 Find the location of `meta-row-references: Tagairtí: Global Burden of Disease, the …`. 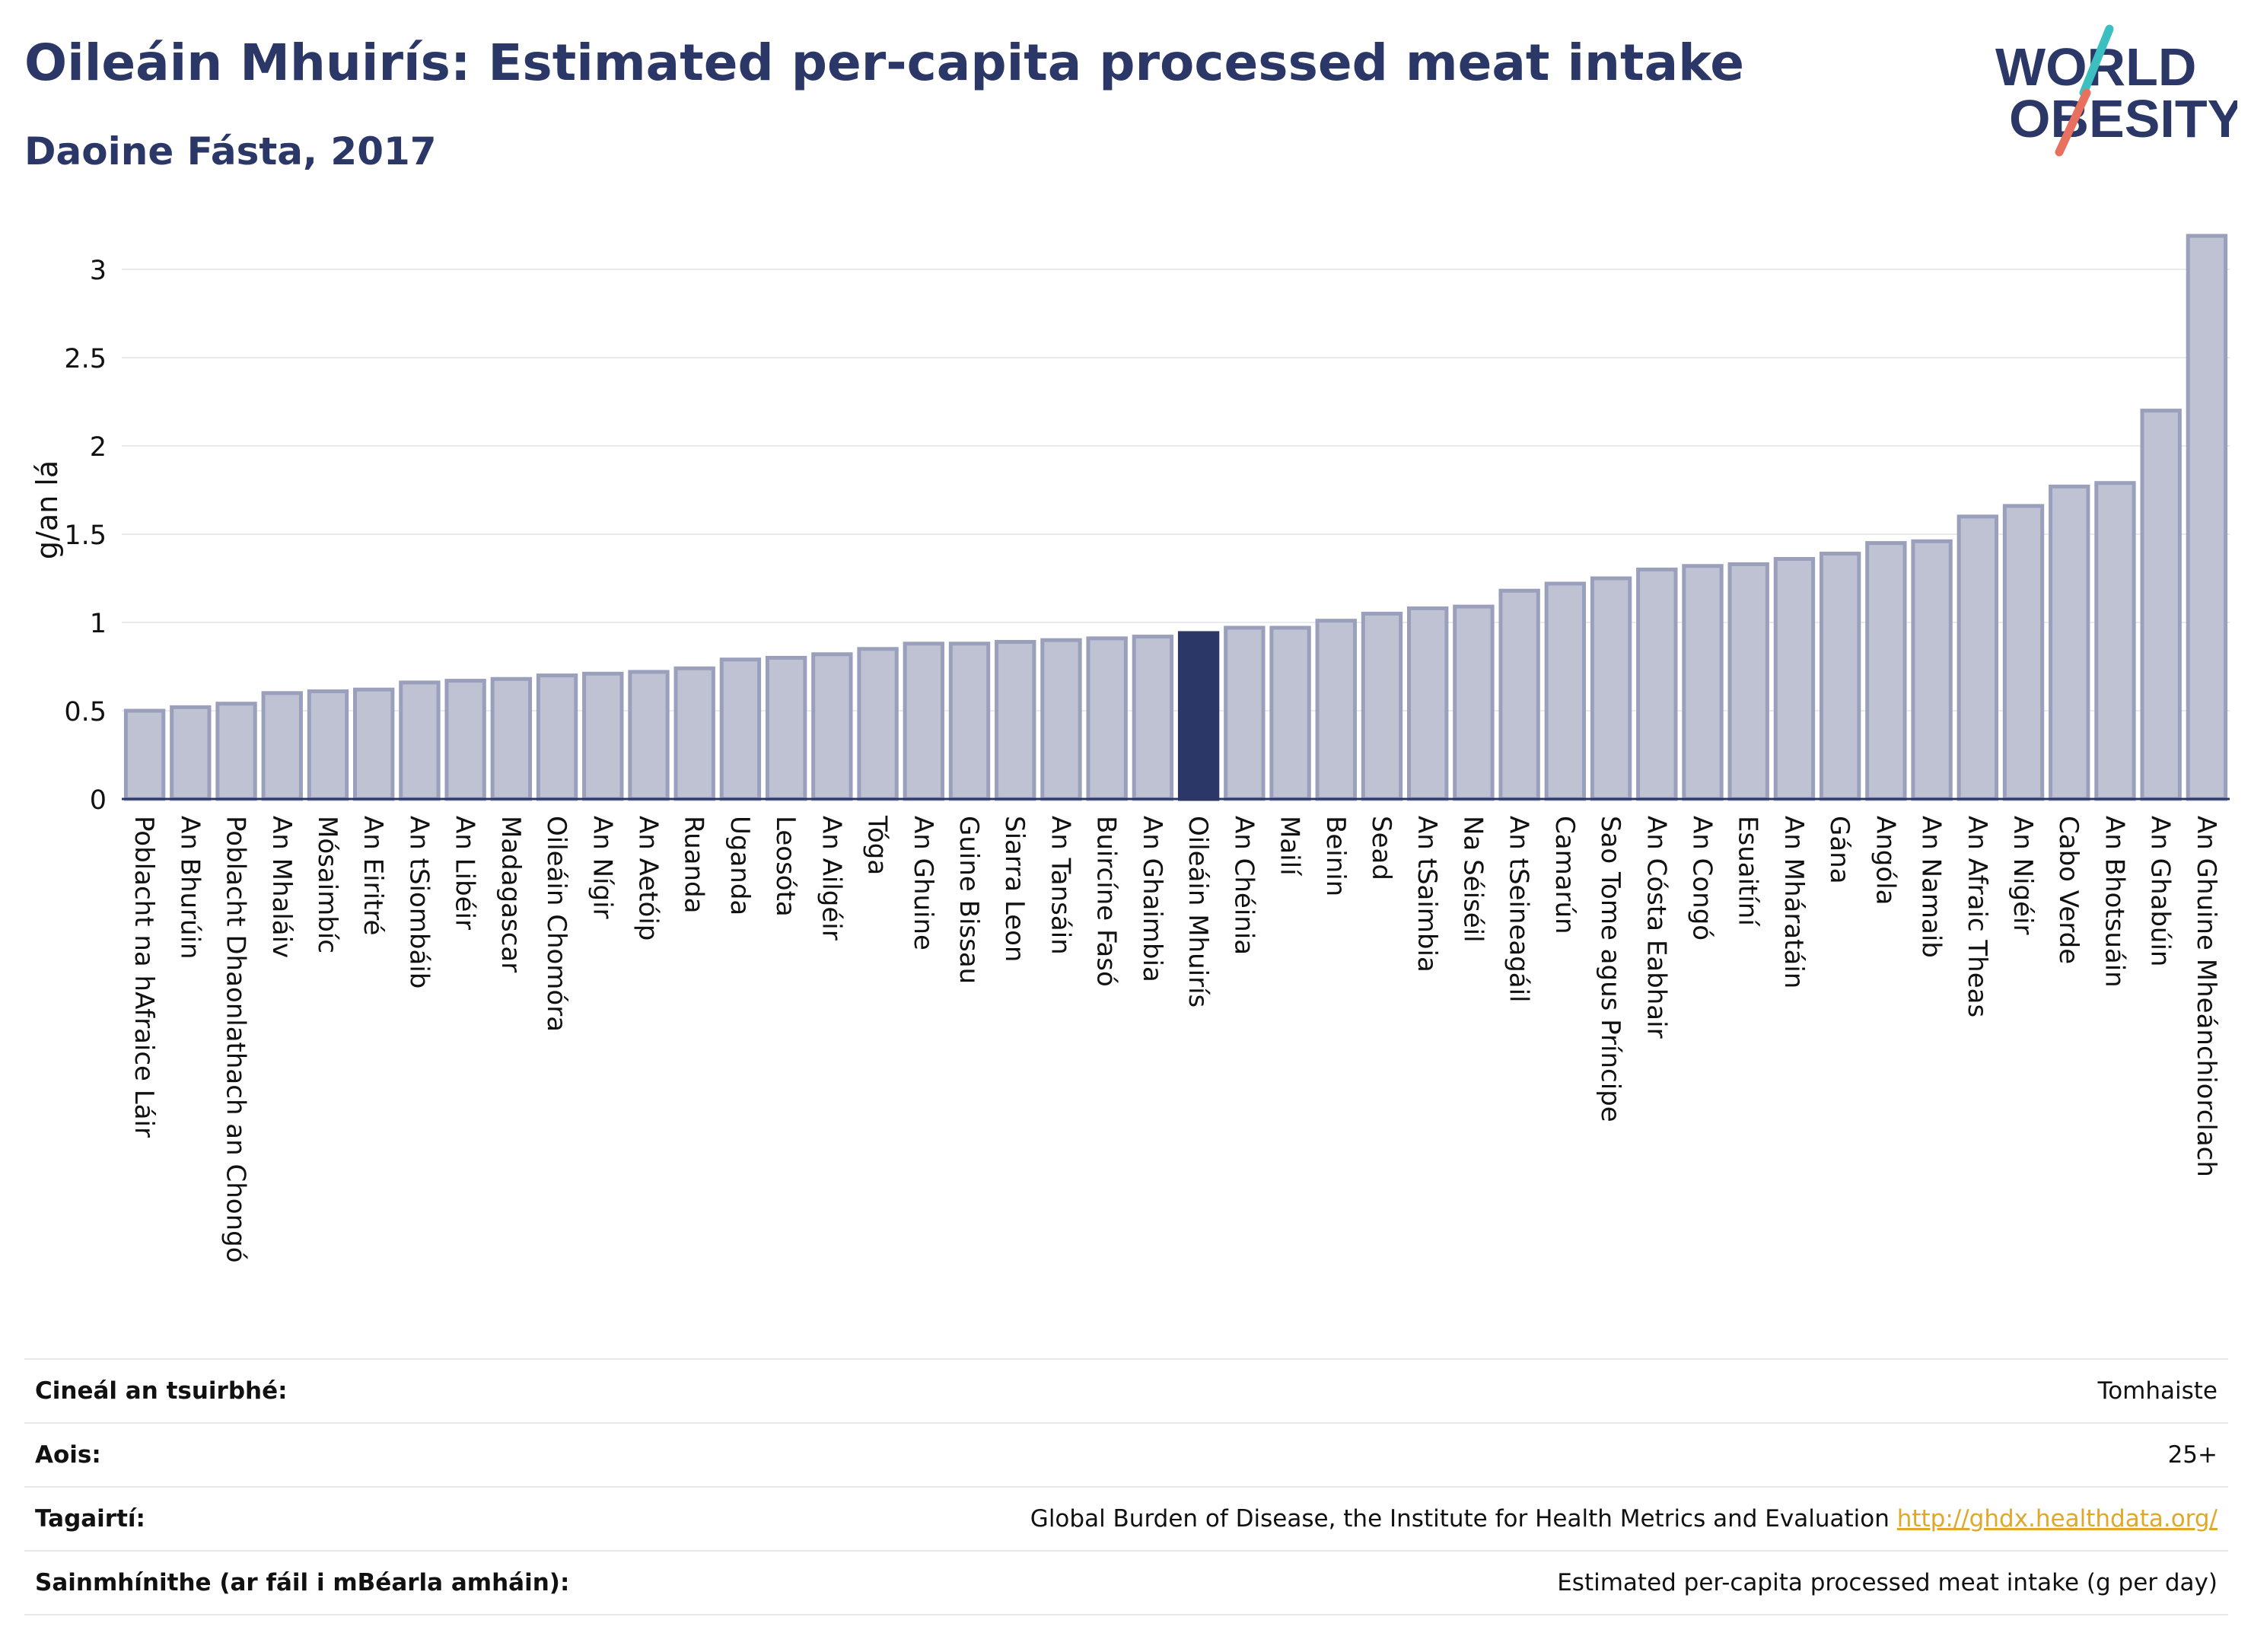

meta-row-references: Tagairtí: Global Burden of Disease, the … is located at coordinates (1126, 1518).